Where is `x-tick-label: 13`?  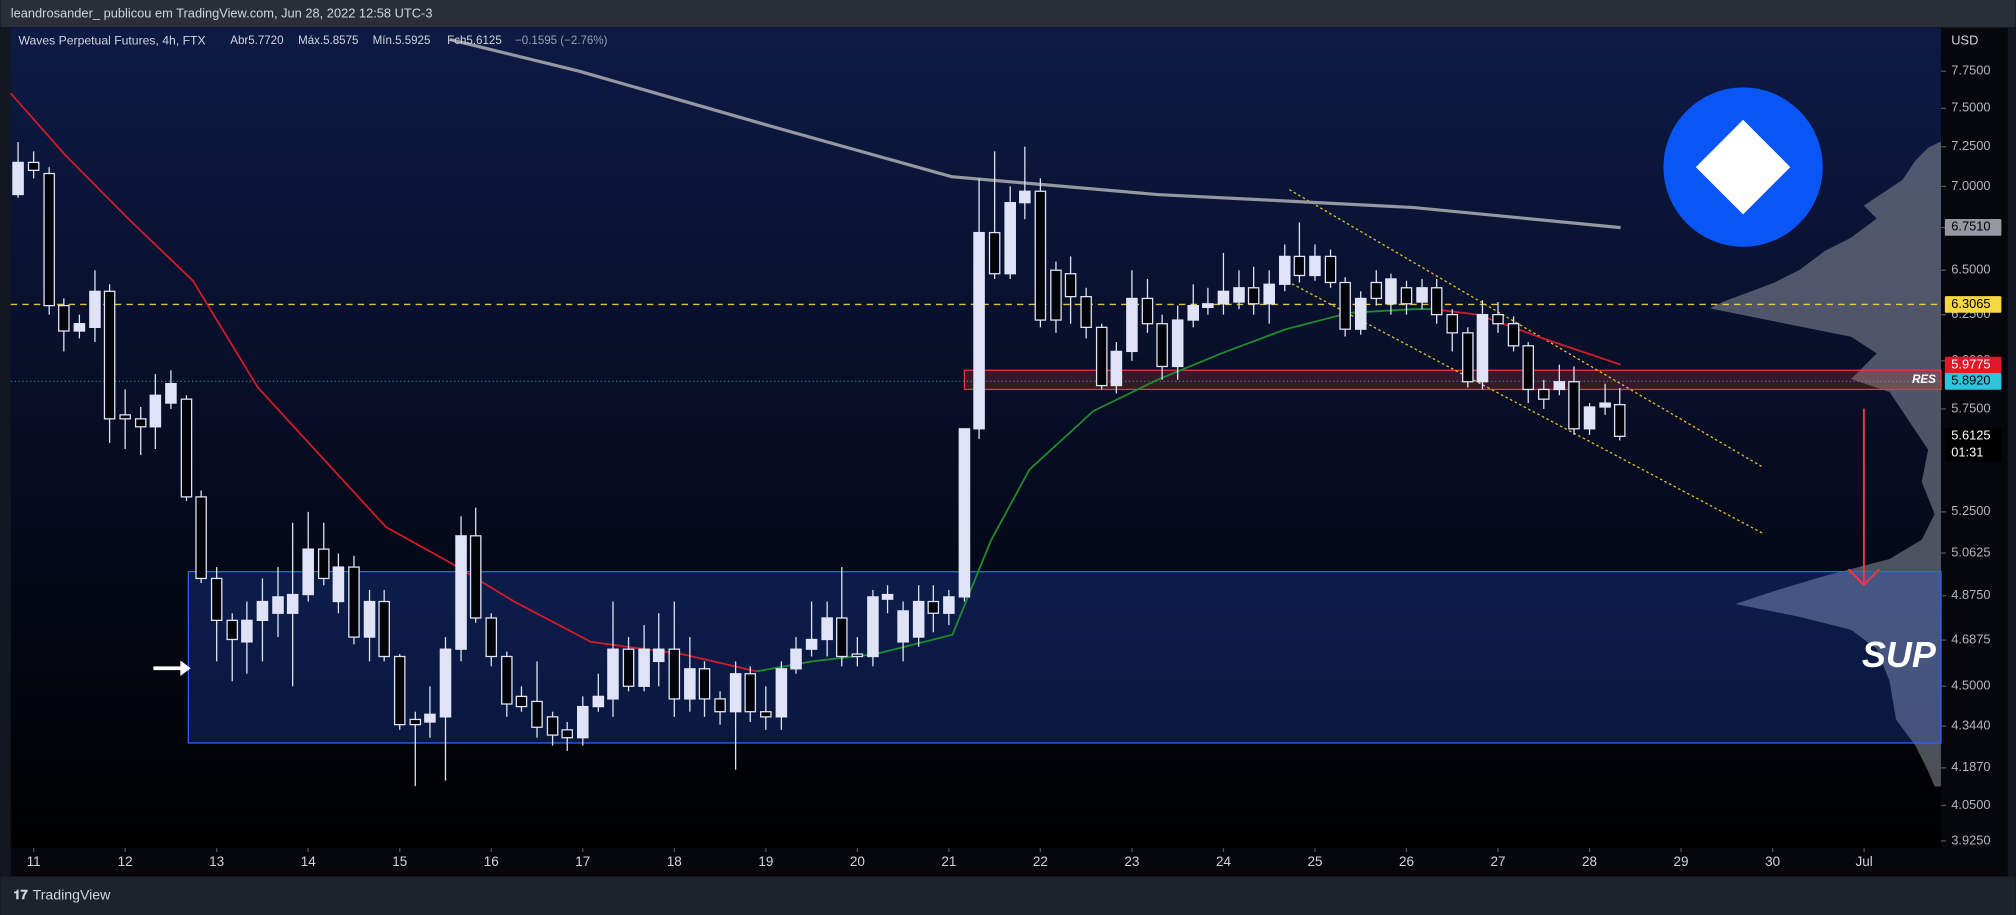
x-tick-label: 13 is located at coordinates (216, 861).